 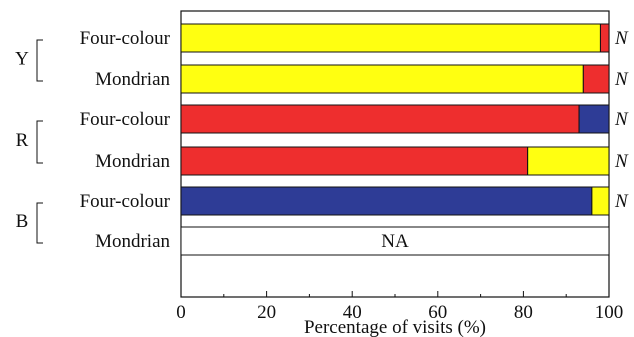 I want to click on x-tick-label: 80, so click(x=523, y=312).